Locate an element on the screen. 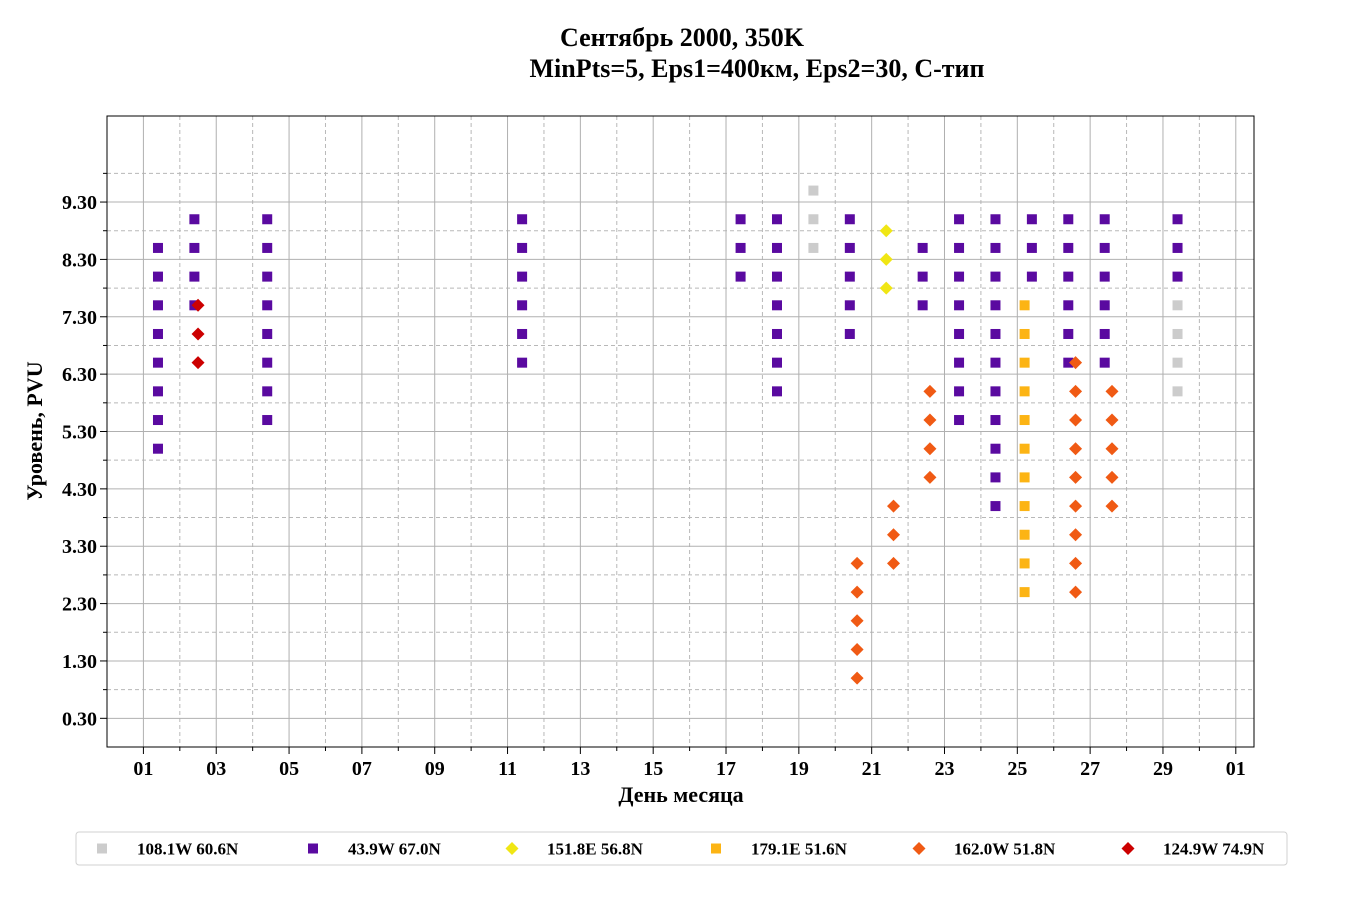 Image resolution: width=1360 pixels, height=900 pixels. y-tick-label: 9.30 is located at coordinates (79, 203).